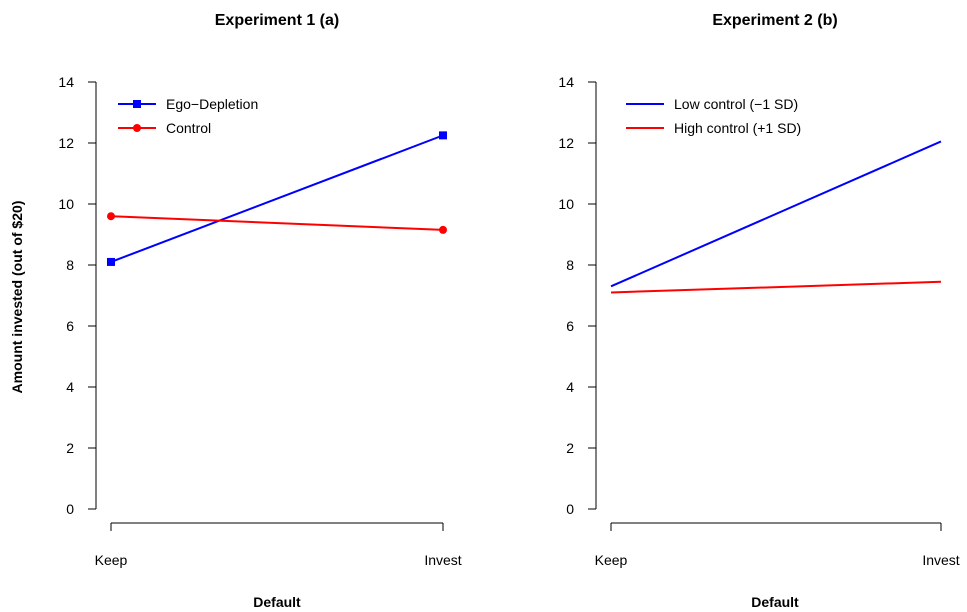 The width and height of the screenshot is (967, 612). What do you see at coordinates (713, 116) in the screenshot?
I see `legend: Low control (−1 SD) High control (+1 SD)` at bounding box center [713, 116].